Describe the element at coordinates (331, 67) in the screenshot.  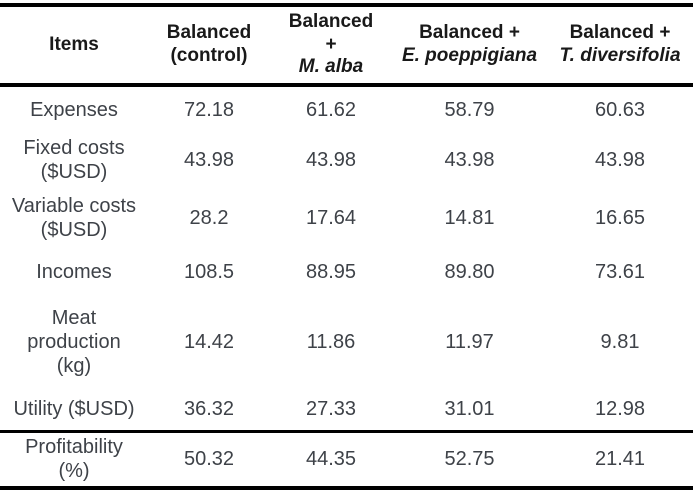
I see `species-name-m-alba: M. alba` at that location.